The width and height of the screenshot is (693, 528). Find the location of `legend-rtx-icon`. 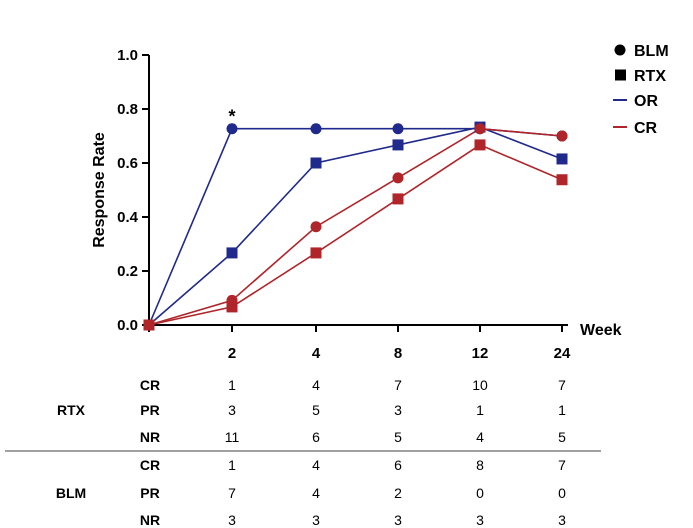

legend-rtx-icon is located at coordinates (620, 75).